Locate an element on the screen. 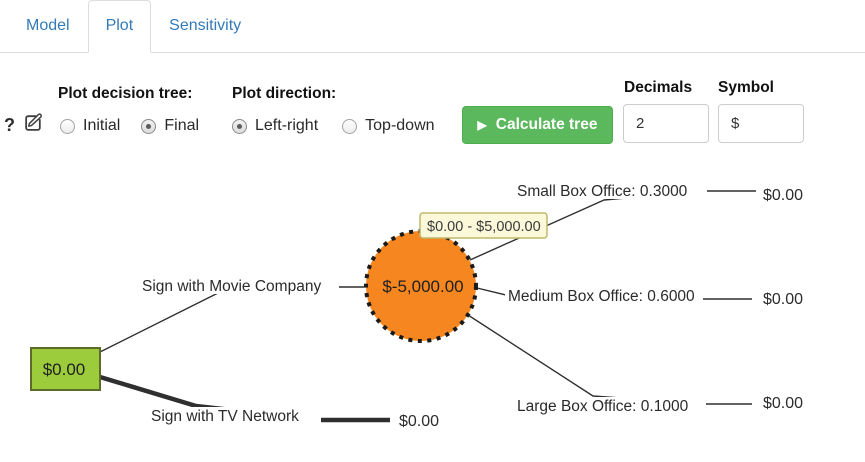  edge-sign-with-tv-network is located at coordinates (244, 398).